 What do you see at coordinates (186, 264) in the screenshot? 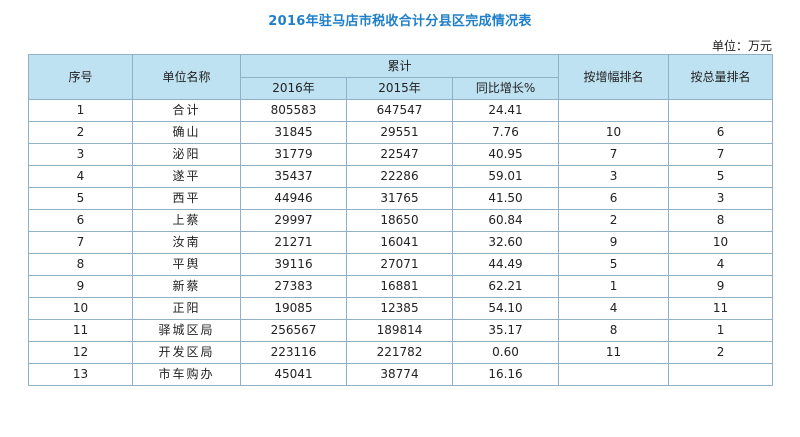
I see `cell-unit-name: 平舆` at bounding box center [186, 264].